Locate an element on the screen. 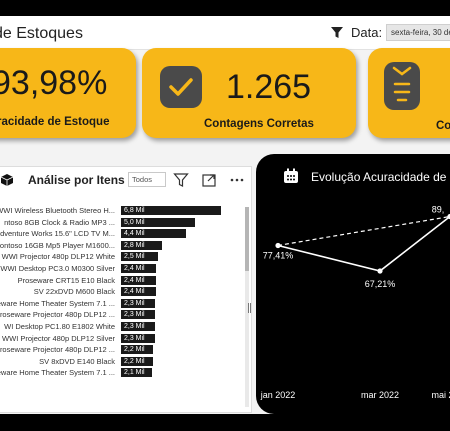 The width and height of the screenshot is (450, 431). bar-value-label: 4,4 Mil is located at coordinates (134, 234).